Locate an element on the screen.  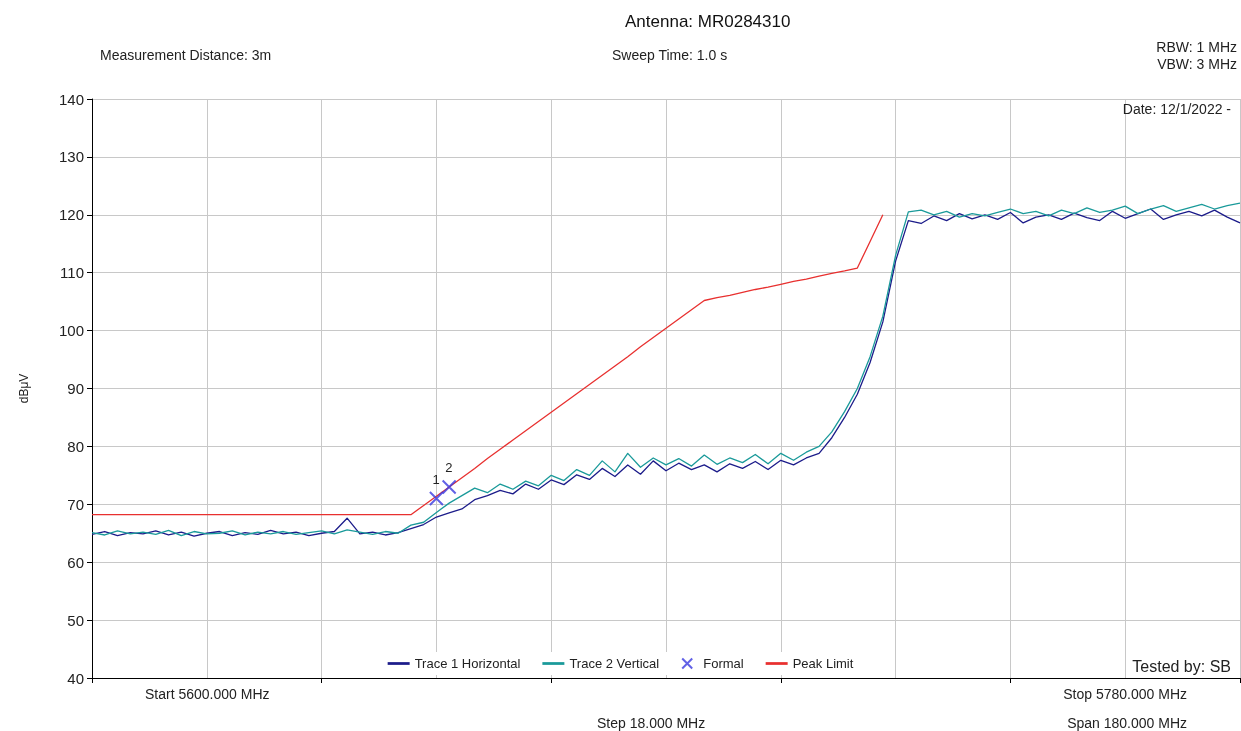
y-axis-title: dBμV is located at coordinates (24, 388).